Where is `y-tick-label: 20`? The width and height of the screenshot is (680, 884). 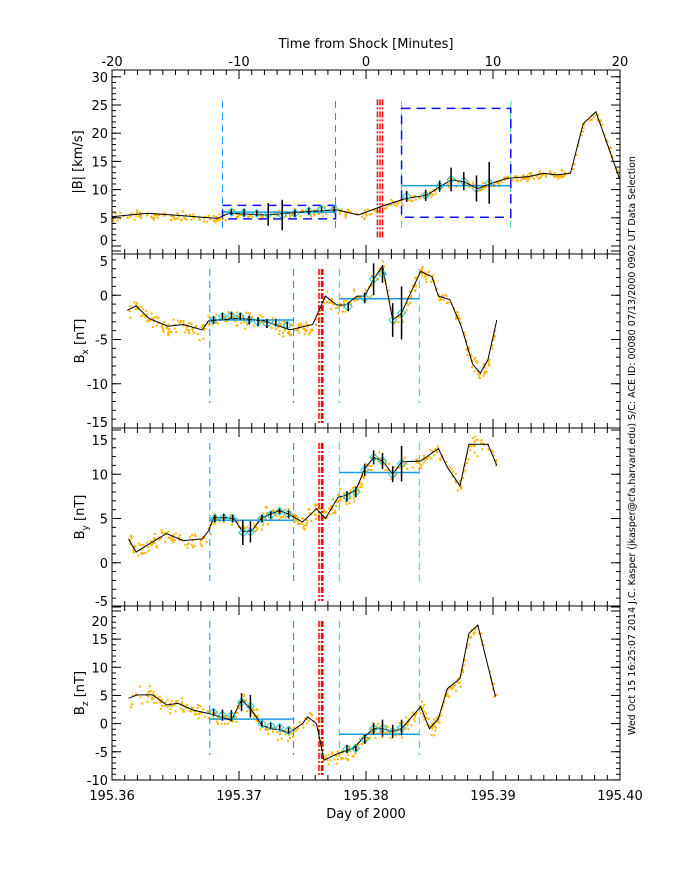 y-tick-label: 20 is located at coordinates (99, 134).